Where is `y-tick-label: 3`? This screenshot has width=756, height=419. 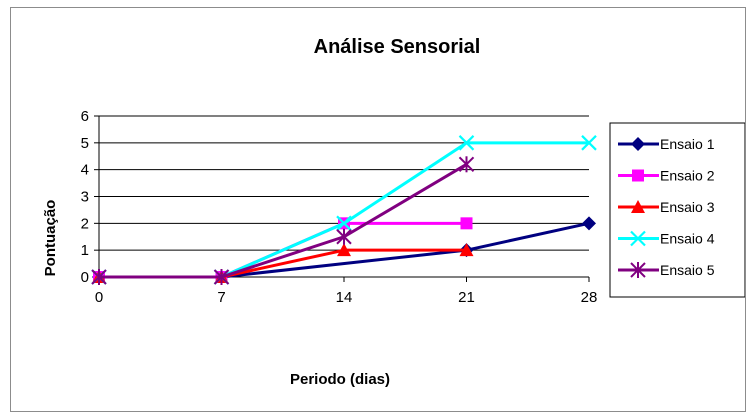 y-tick-label: 3 is located at coordinates (85, 197).